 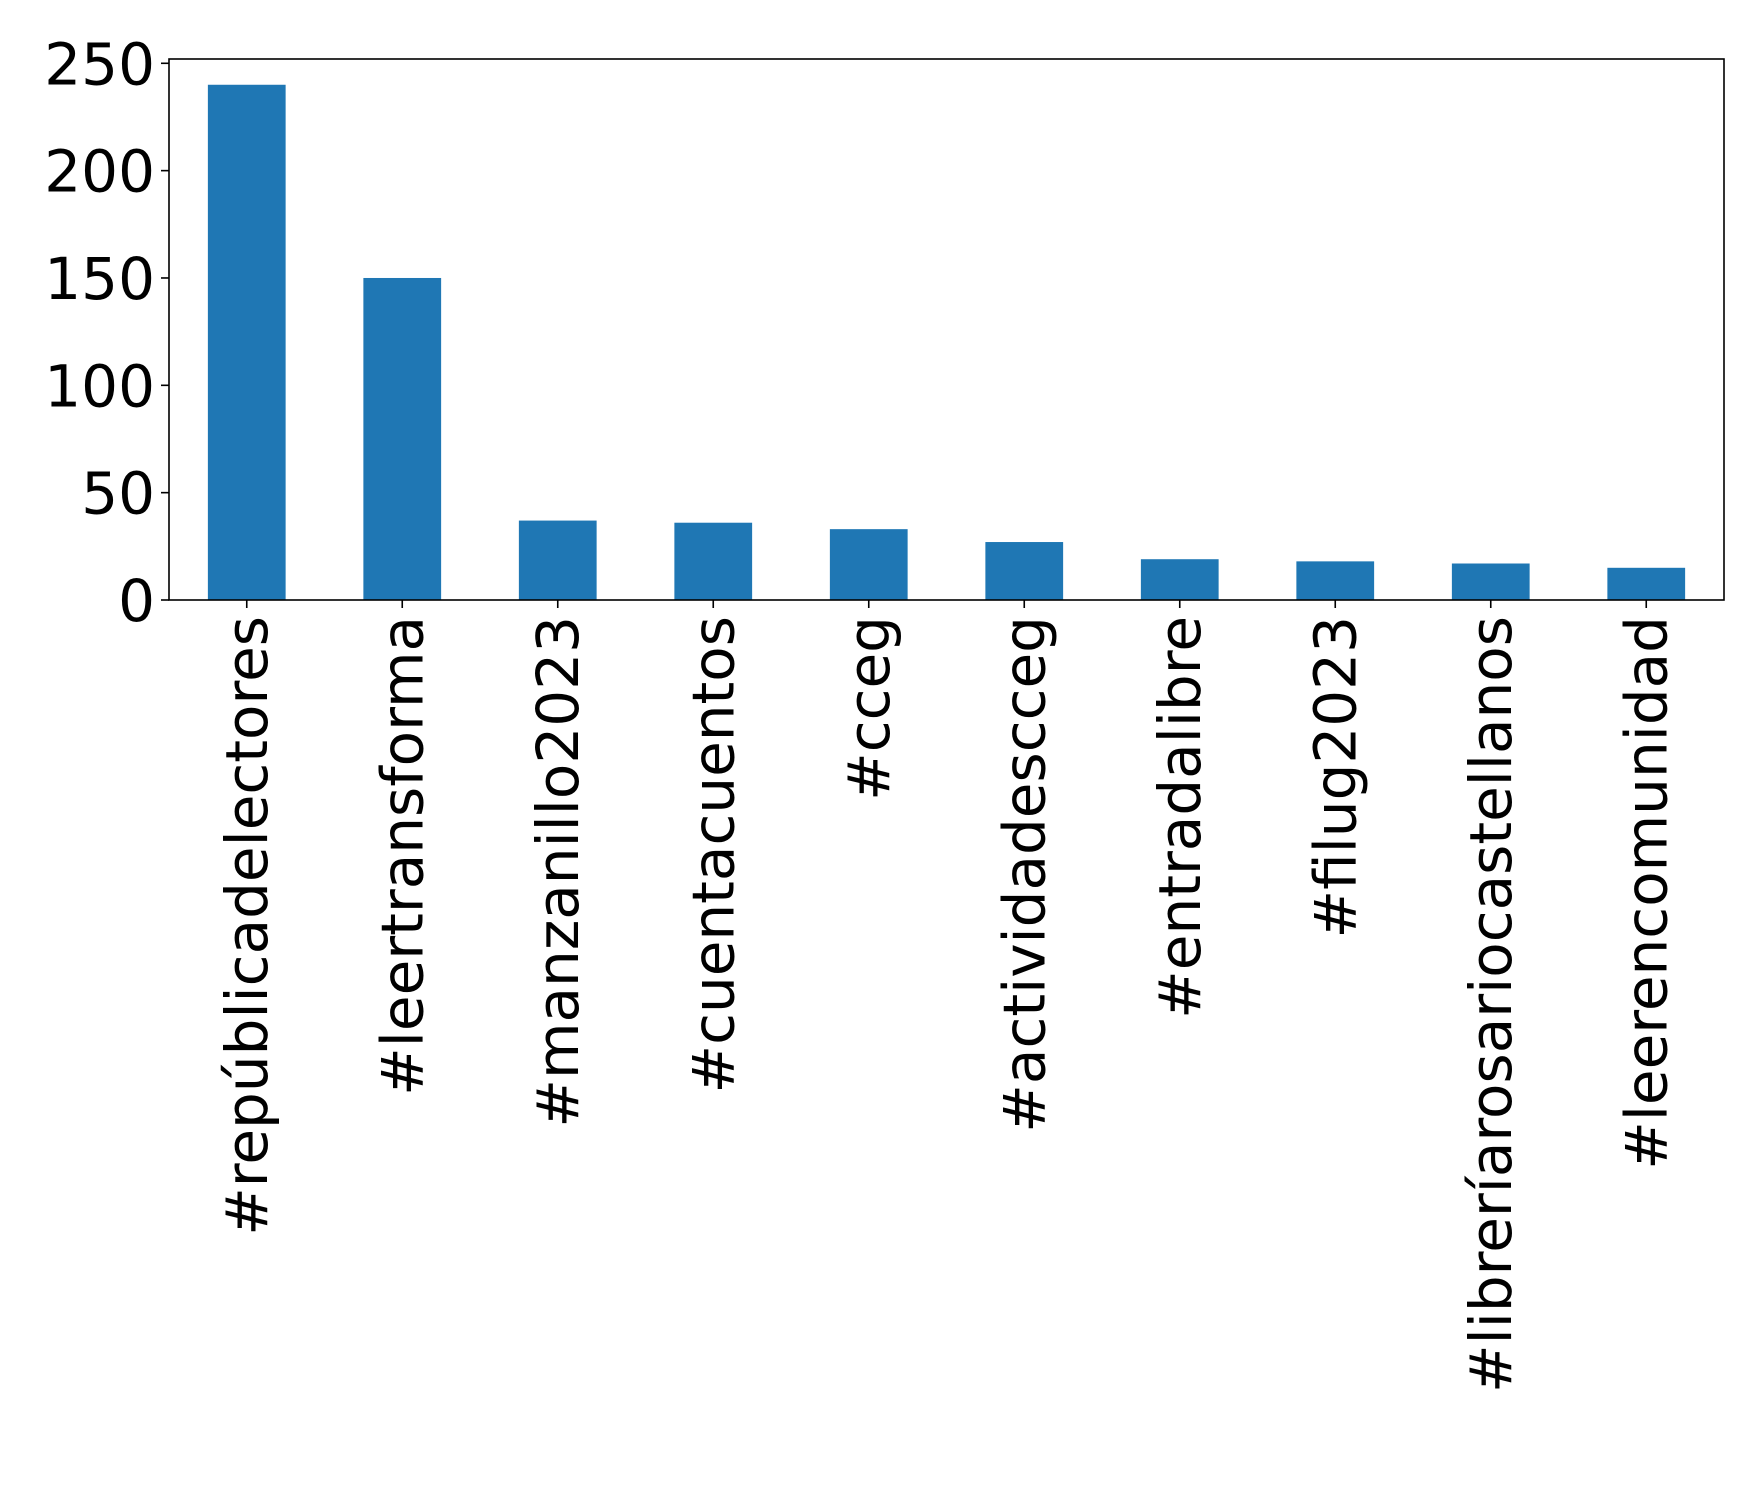 What do you see at coordinates (1335, 777) in the screenshot?
I see `x-tick-label: #filug2023` at bounding box center [1335, 777].